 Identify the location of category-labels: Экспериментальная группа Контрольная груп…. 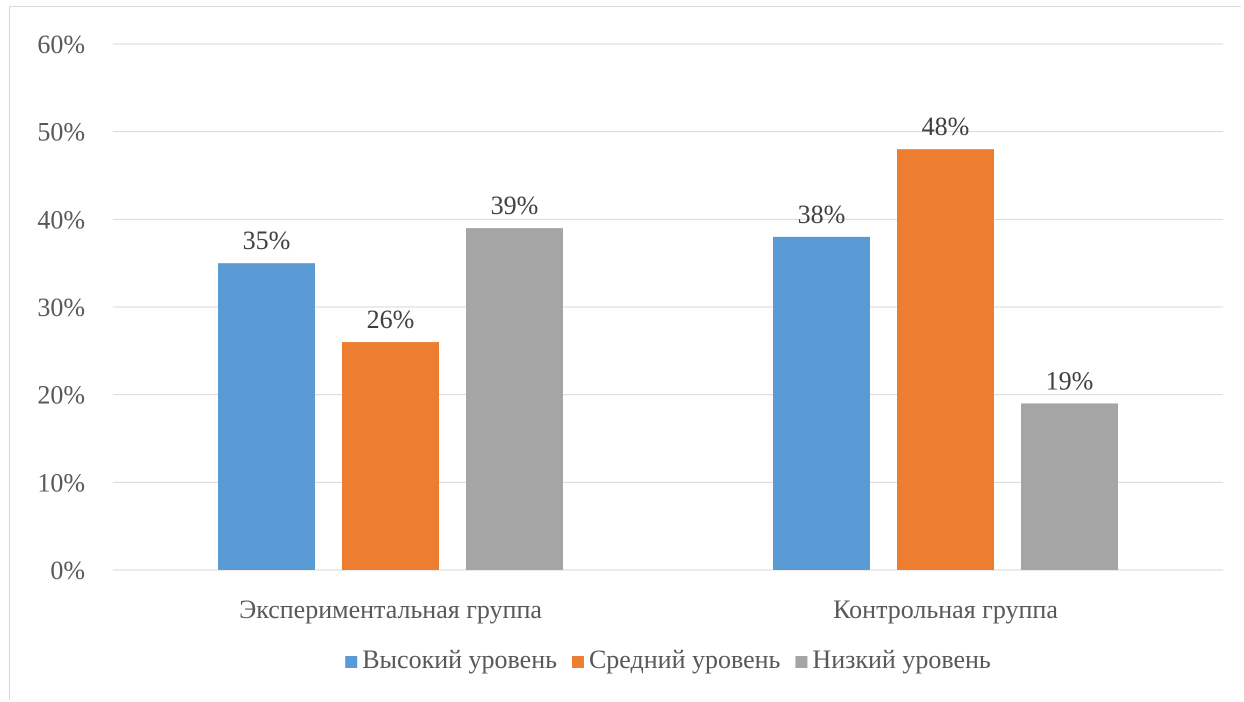
(648, 609).